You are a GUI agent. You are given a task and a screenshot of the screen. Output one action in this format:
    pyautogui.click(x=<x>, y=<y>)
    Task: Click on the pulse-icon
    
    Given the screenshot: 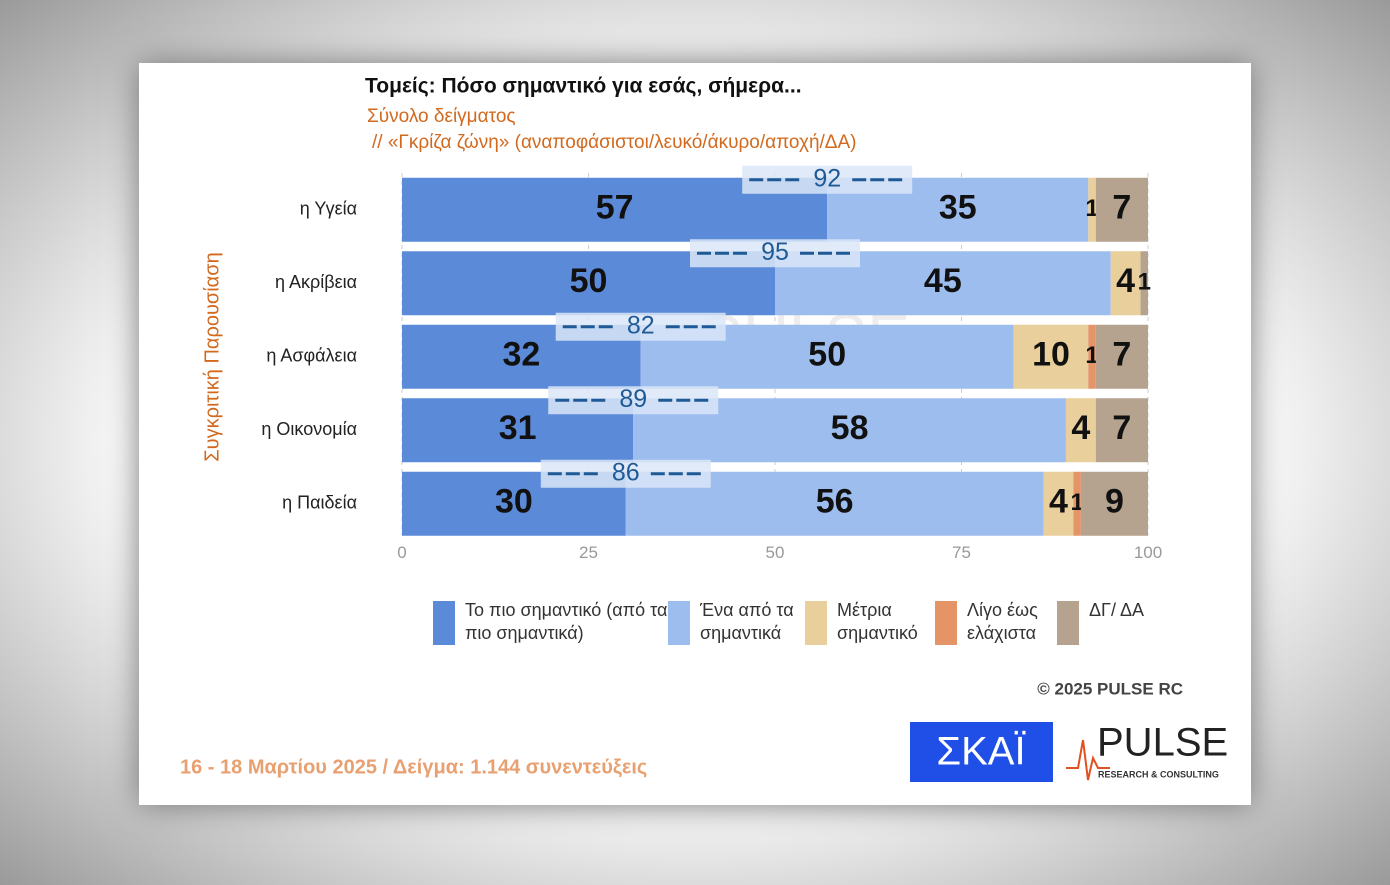 What is the action you would take?
    pyautogui.click(x=1088, y=760)
    